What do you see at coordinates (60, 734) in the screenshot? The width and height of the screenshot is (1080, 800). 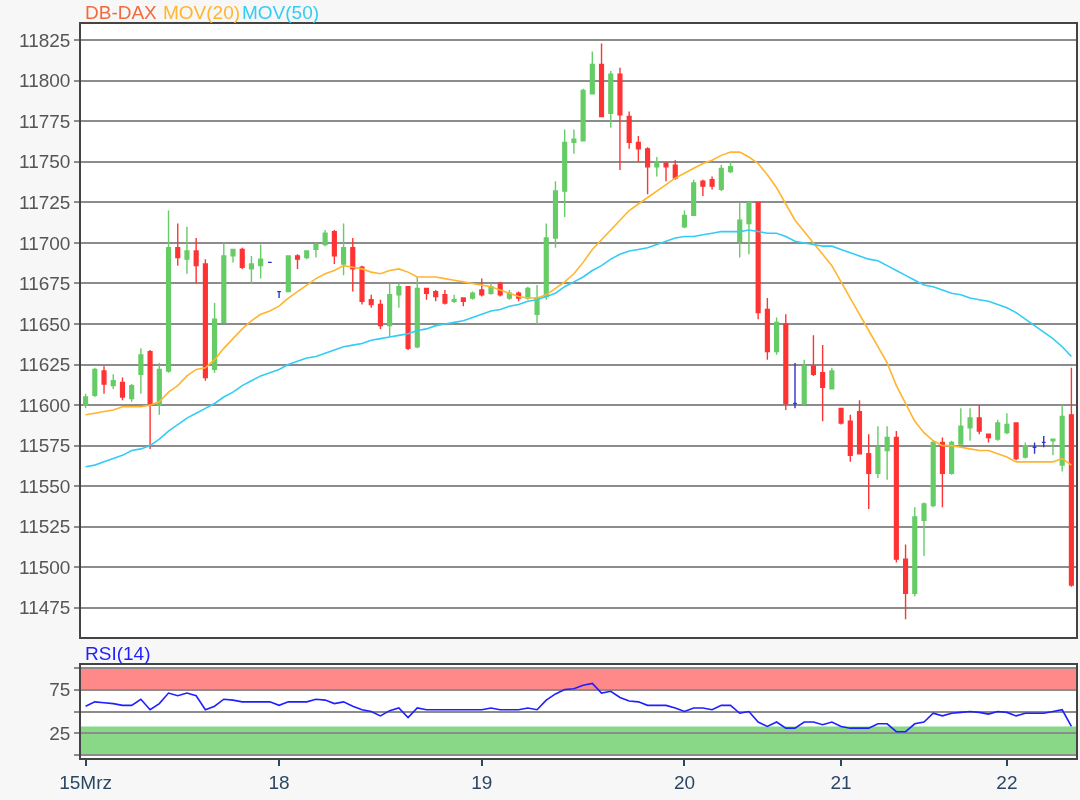 I see `y-tick-label: 25` at bounding box center [60, 734].